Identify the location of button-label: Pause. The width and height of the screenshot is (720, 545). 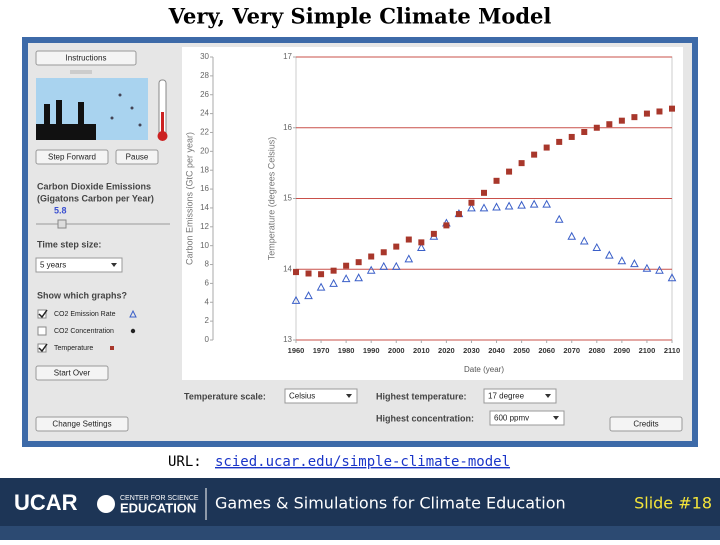
(137, 157).